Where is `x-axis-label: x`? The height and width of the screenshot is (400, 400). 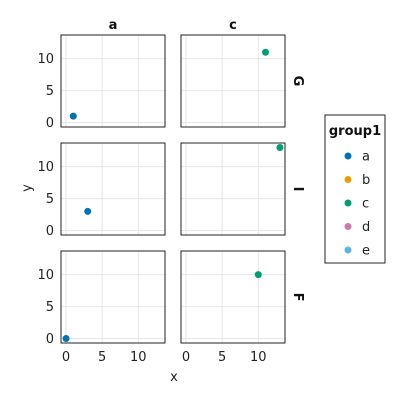
x-axis-label: x is located at coordinates (174, 377).